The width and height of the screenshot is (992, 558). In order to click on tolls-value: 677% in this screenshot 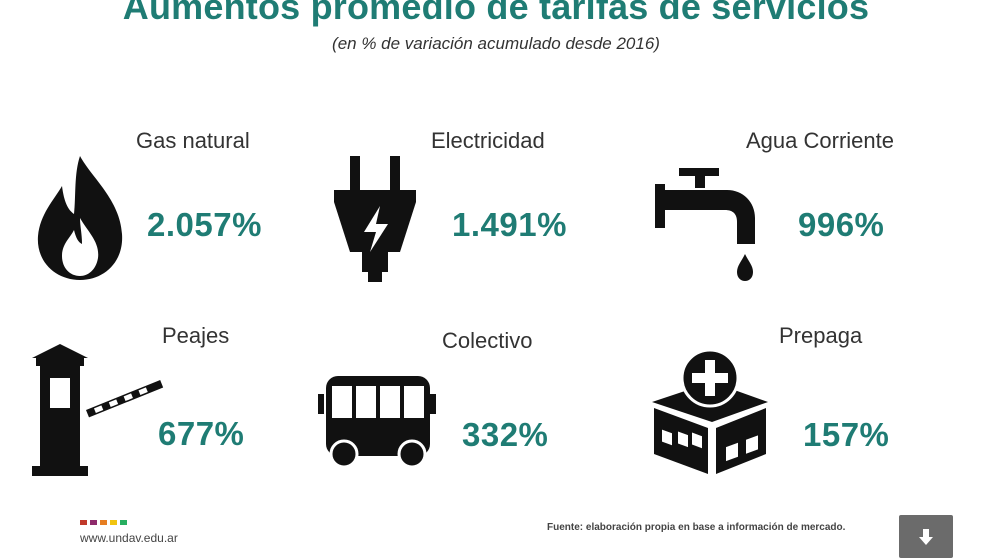, I will do `click(201, 433)`.